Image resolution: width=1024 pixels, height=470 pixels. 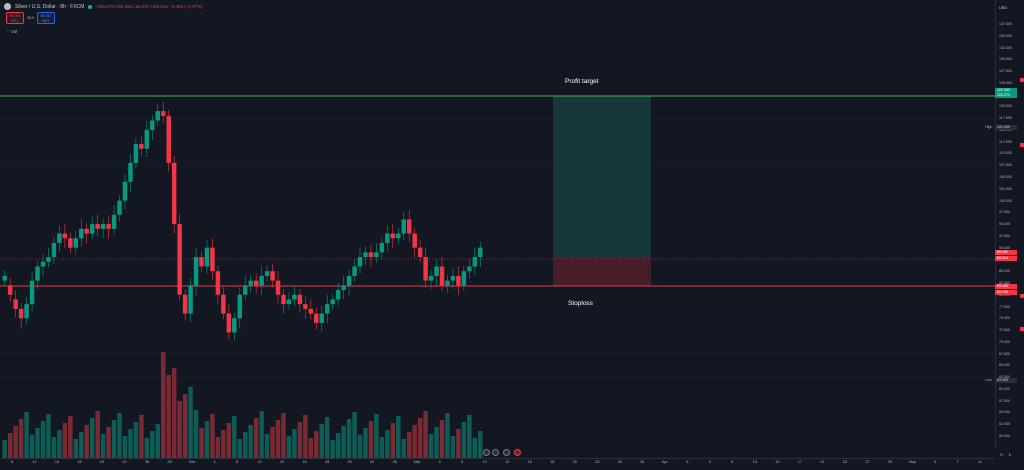 I want to click on price-tick-label: 105.000, so click(x=1005, y=177).